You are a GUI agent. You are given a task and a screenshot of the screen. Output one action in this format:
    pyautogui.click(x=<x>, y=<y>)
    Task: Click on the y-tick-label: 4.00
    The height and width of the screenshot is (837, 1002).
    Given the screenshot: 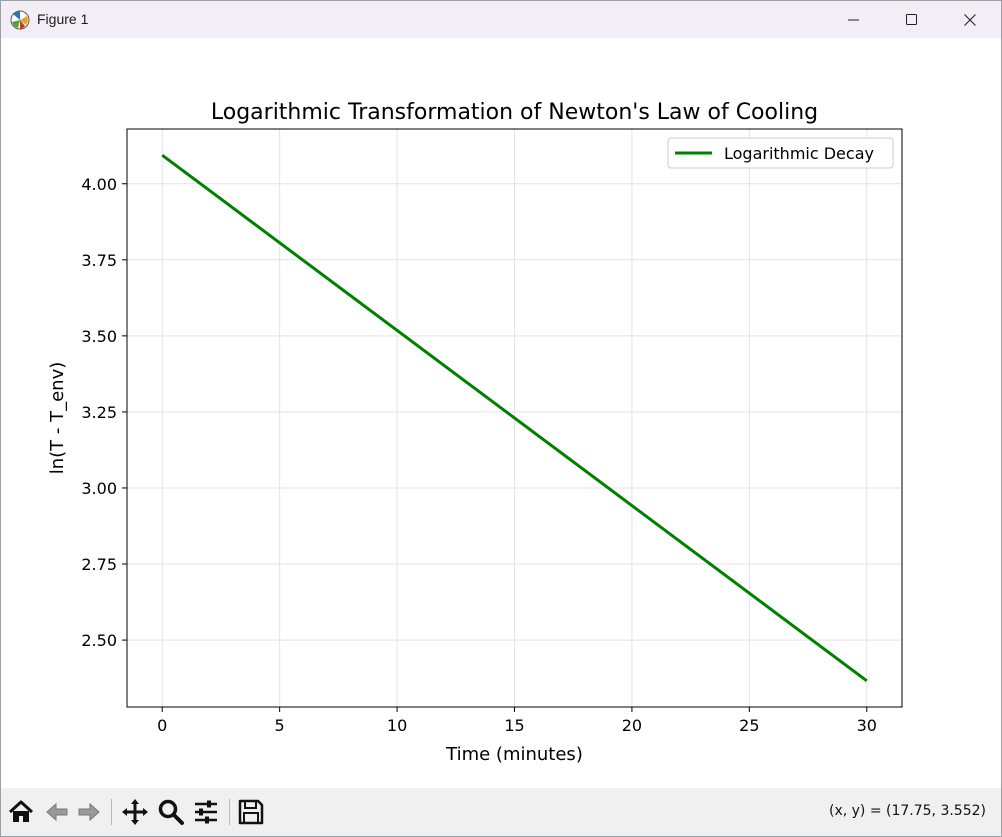 What is the action you would take?
    pyautogui.click(x=99, y=184)
    